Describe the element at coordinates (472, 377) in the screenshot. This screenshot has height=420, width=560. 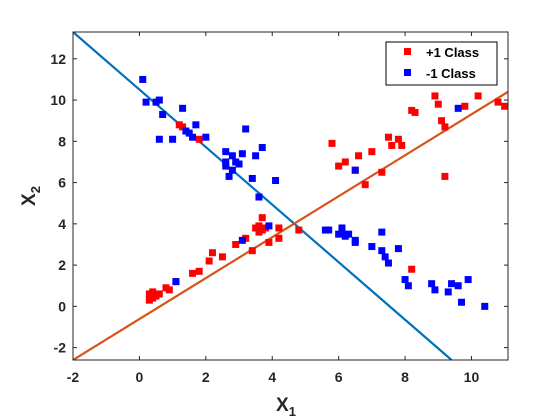
I see `x-tick-label: 10` at that location.